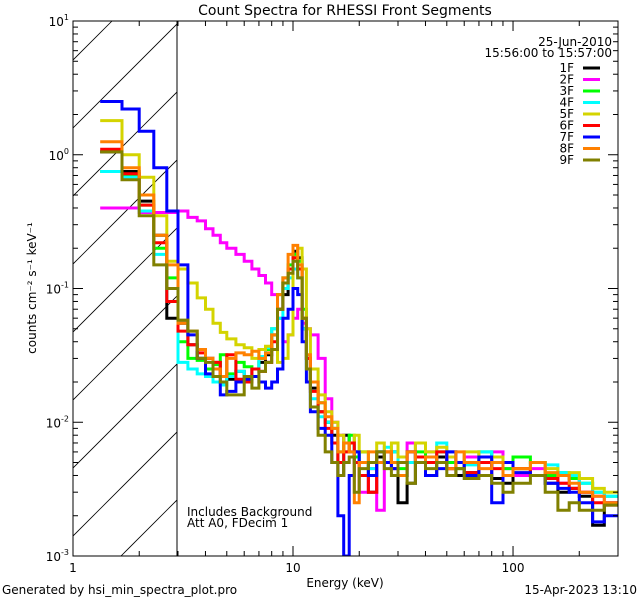 The height and width of the screenshot is (600, 640). Describe the element at coordinates (345, 11) in the screenshot. I see `chart-title: Count Spectra for RHESSI Front Segments` at that location.